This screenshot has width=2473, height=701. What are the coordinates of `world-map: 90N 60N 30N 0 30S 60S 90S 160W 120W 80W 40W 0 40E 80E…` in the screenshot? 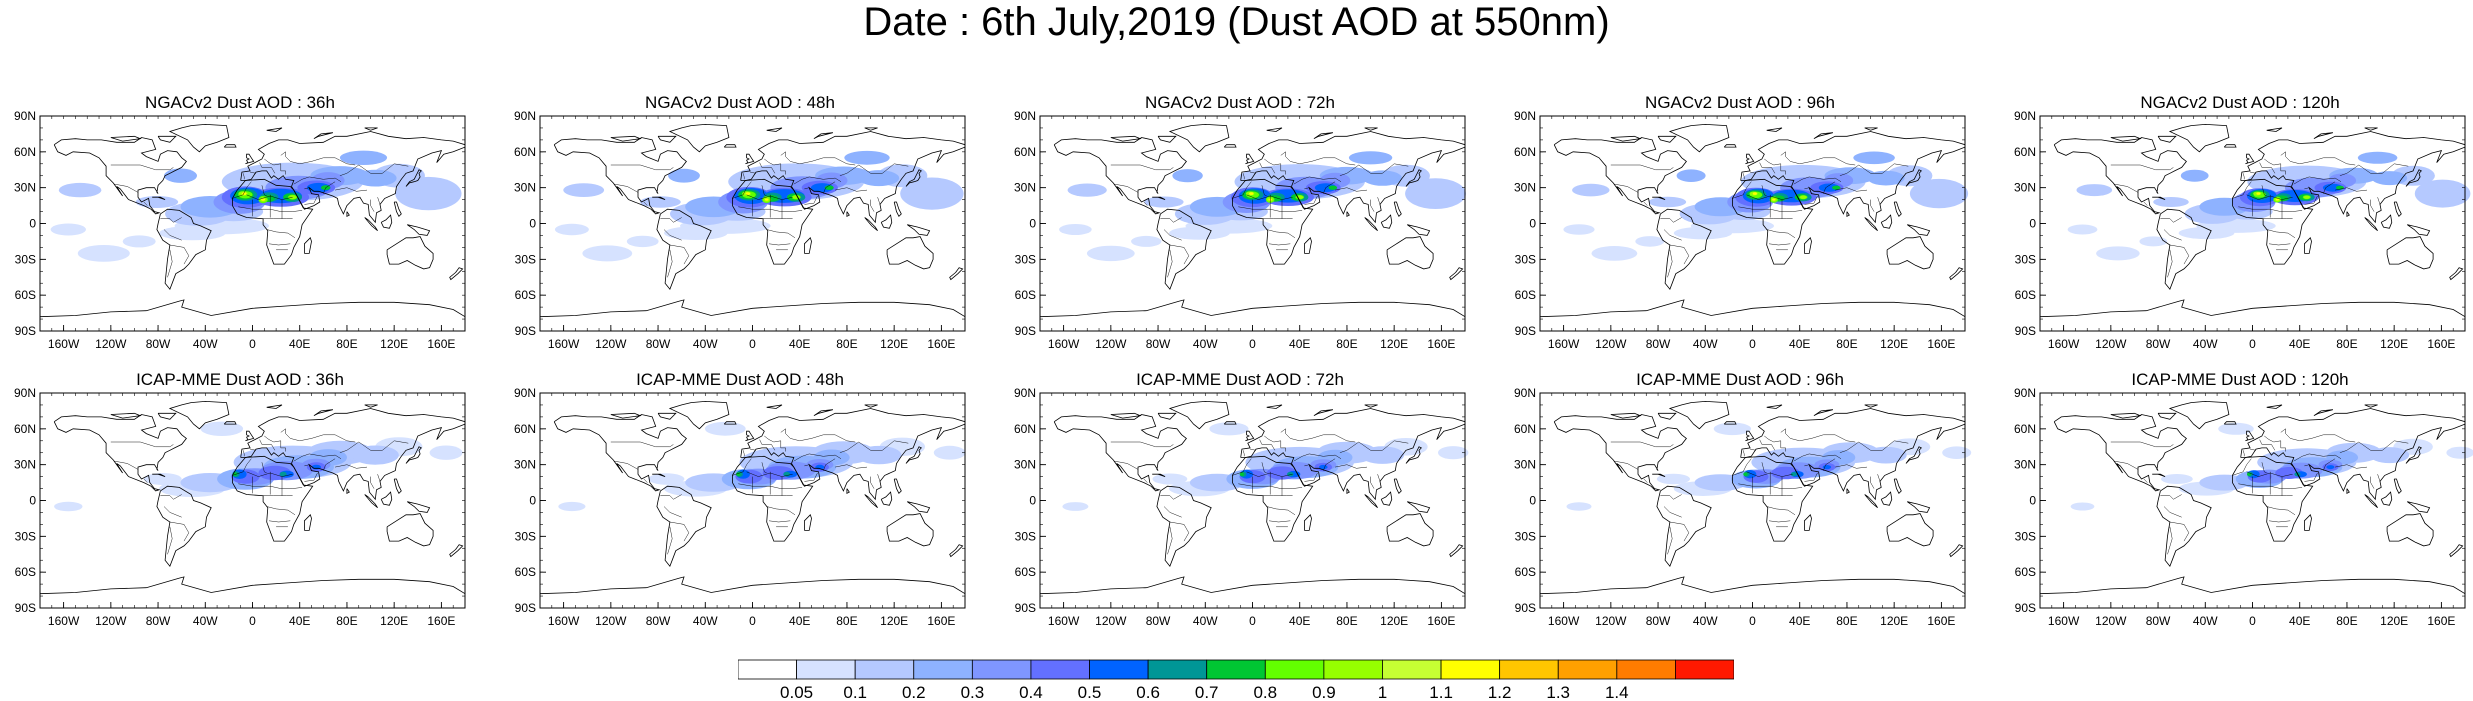 It's located at (1741, 230).